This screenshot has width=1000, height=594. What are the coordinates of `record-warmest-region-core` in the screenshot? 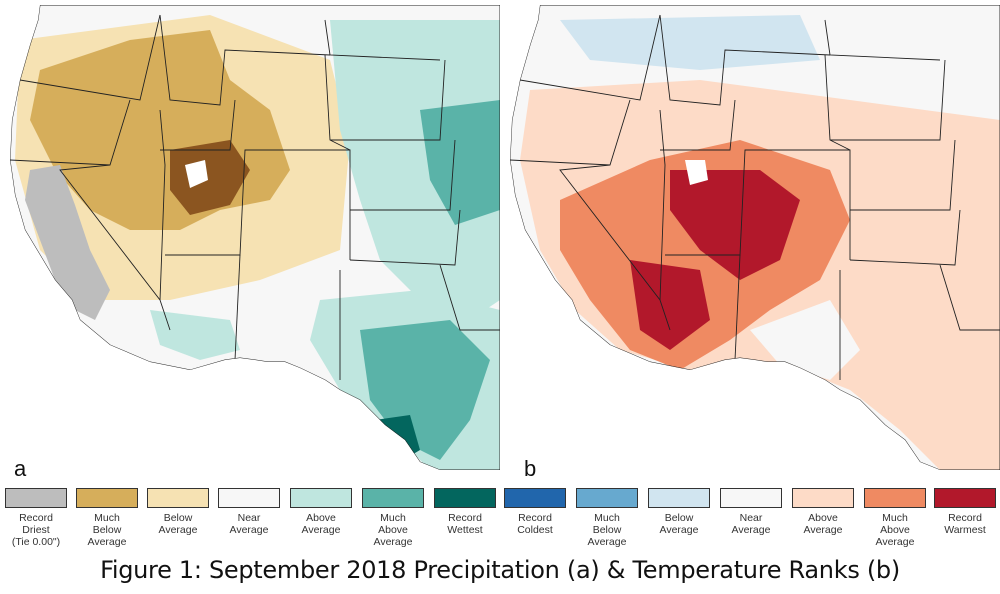 It's located at (735, 225).